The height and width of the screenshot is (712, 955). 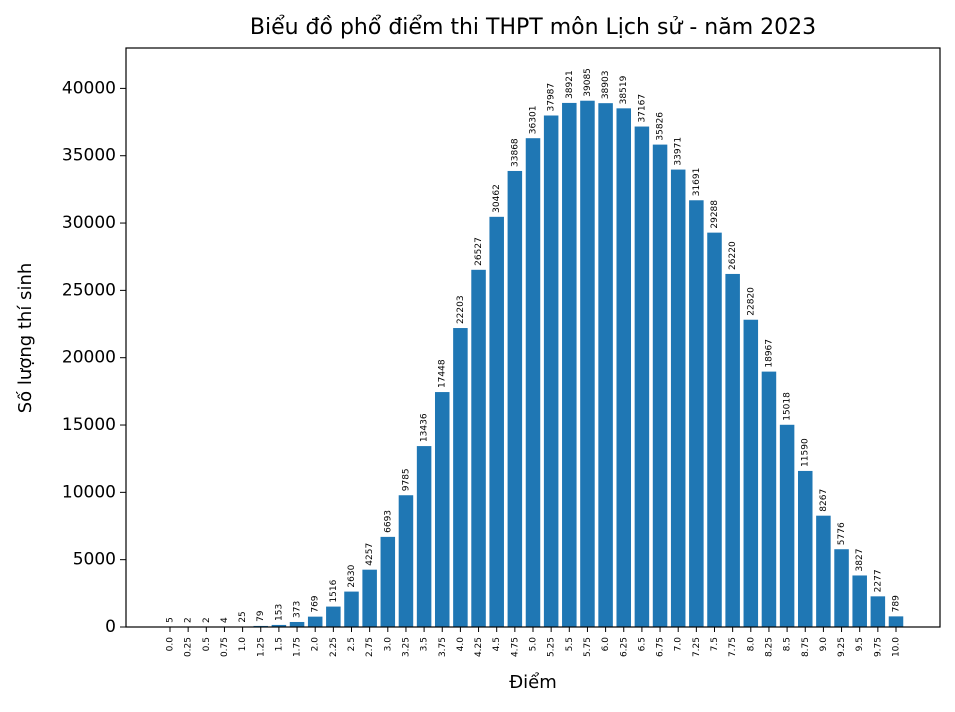 What do you see at coordinates (461, 644) in the screenshot?
I see `x-tick-label: 4.0` at bounding box center [461, 644].